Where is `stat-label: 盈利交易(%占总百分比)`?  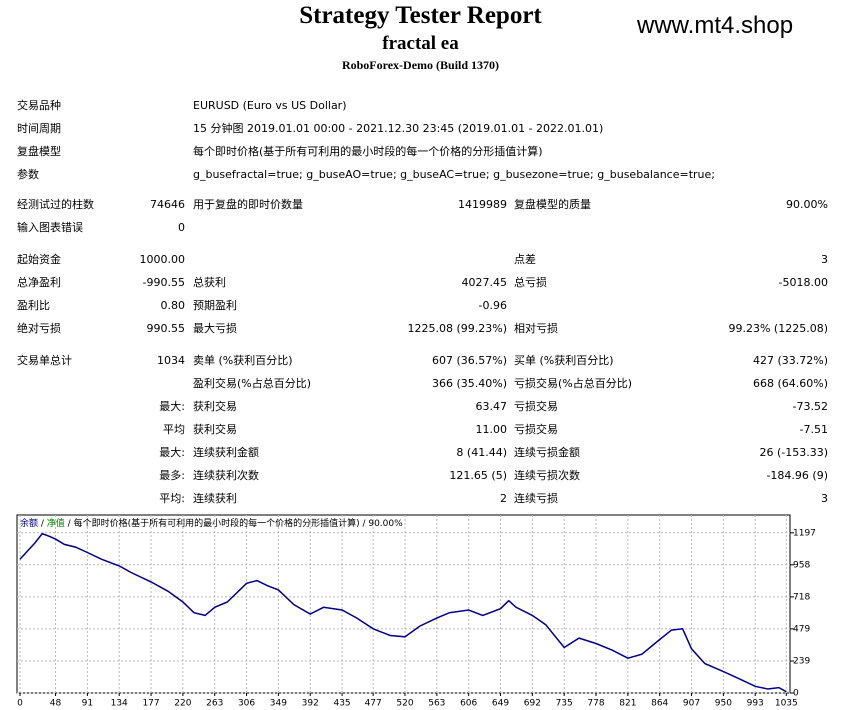 stat-label: 盈利交易(%占总百分比) is located at coordinates (252, 383).